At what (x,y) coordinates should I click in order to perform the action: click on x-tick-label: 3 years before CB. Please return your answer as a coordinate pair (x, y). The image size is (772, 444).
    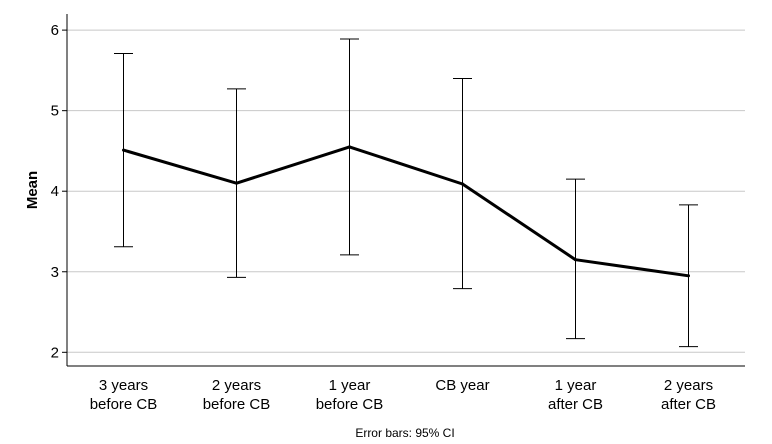
    Looking at the image, I should click on (124, 395).